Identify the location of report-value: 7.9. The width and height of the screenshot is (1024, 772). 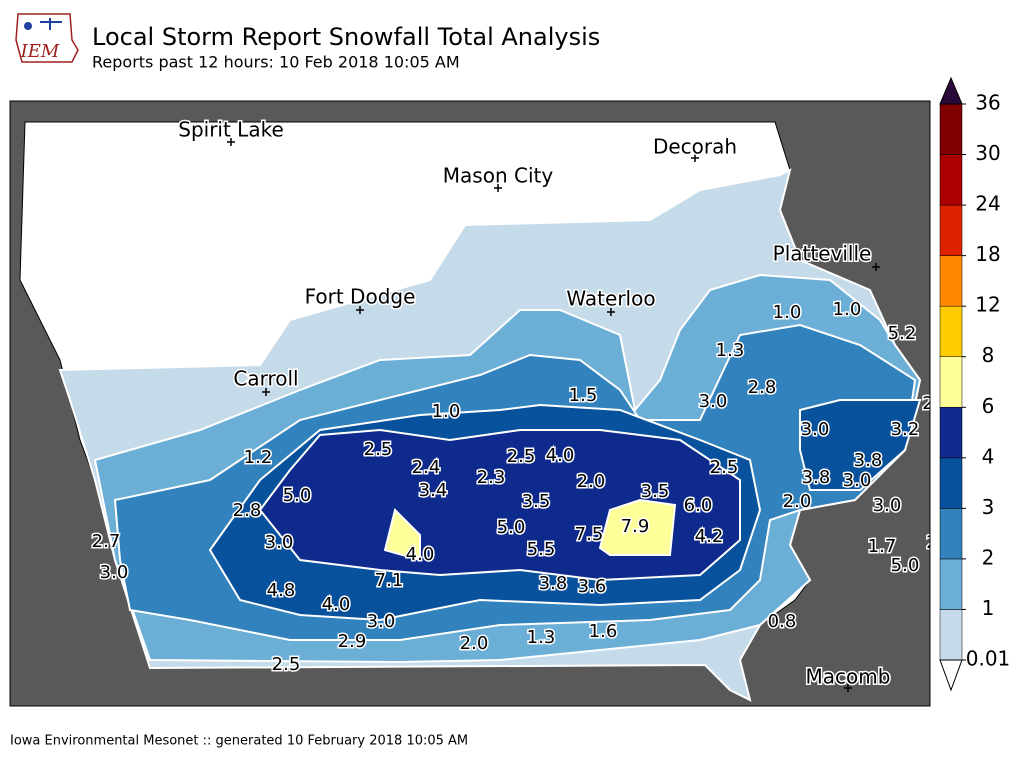
(635, 526).